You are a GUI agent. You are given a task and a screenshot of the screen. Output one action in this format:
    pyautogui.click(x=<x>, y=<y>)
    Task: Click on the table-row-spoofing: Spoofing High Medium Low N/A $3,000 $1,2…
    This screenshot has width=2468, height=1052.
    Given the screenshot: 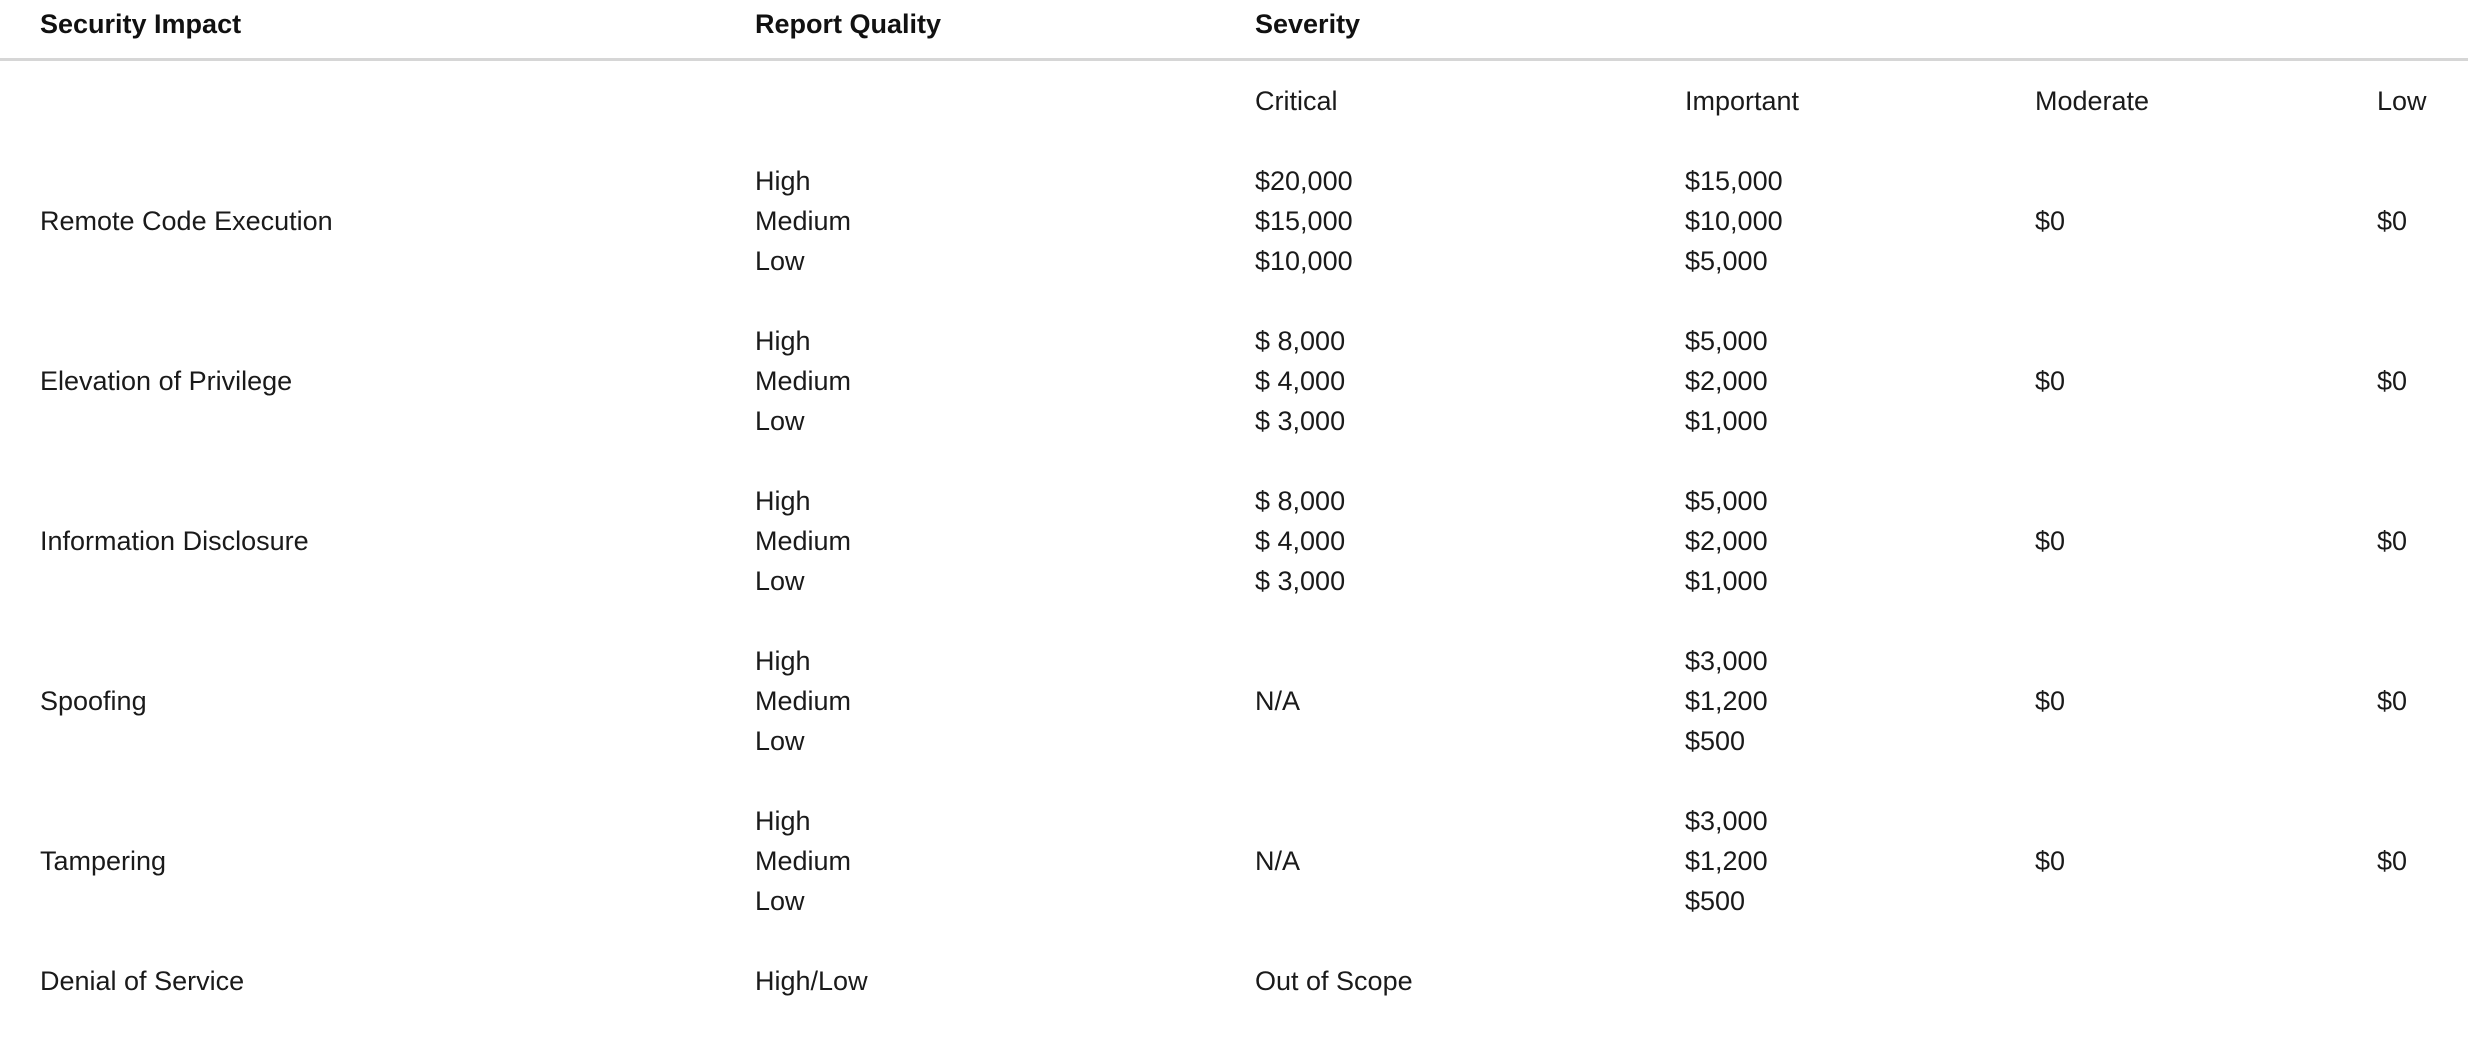 What is the action you would take?
    pyautogui.click(x=1234, y=701)
    